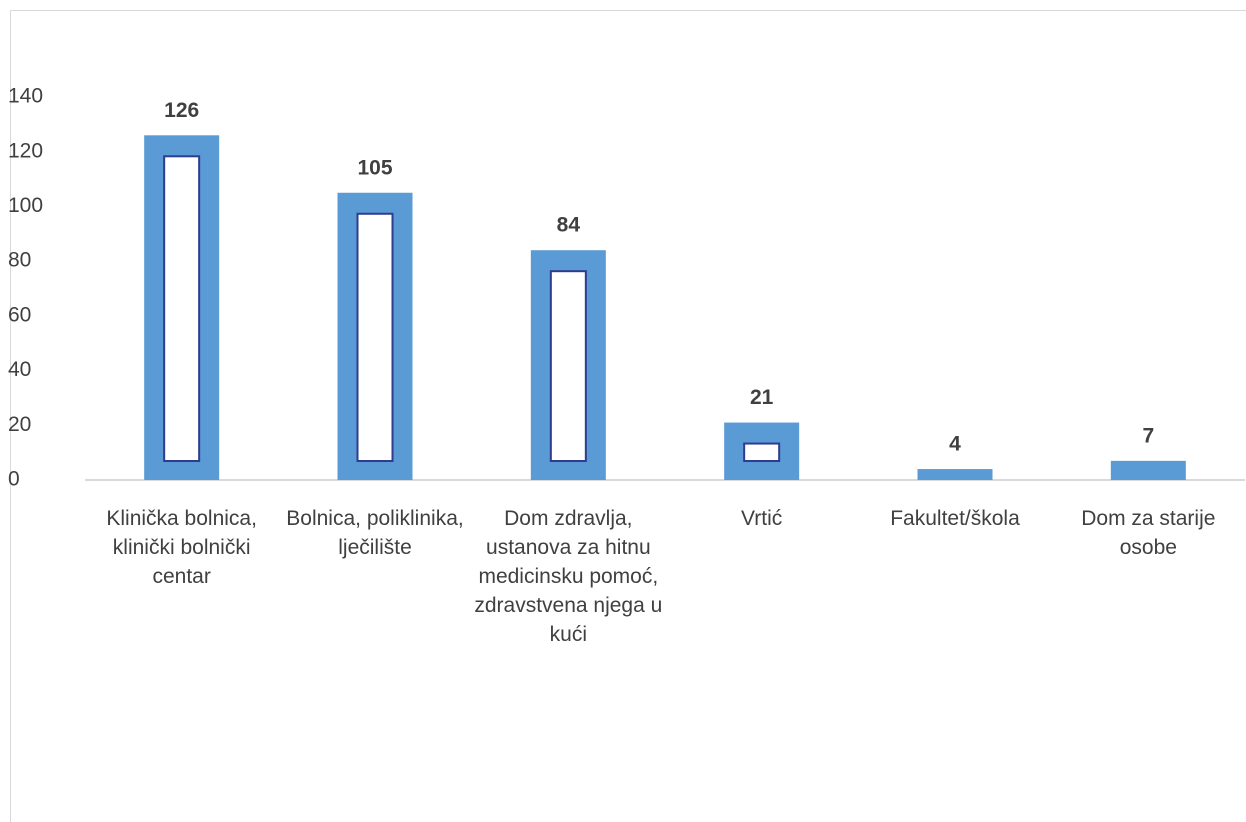 This screenshot has height=822, width=1246. What do you see at coordinates (955, 518) in the screenshot?
I see `x-tick-label: Fakultet/škola` at bounding box center [955, 518].